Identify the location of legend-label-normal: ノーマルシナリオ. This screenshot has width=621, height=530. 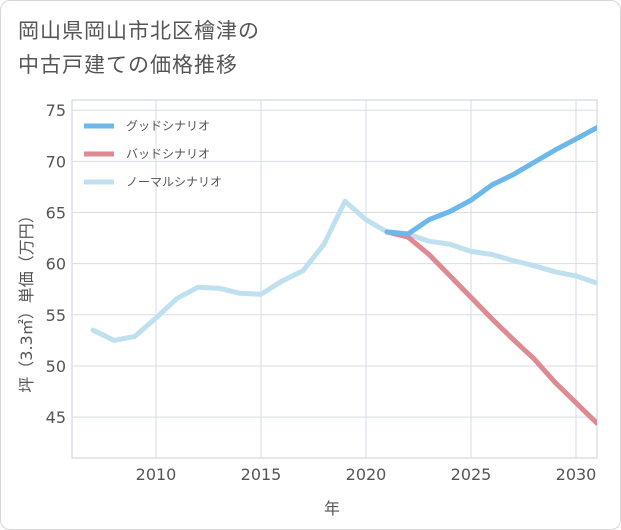
(174, 182).